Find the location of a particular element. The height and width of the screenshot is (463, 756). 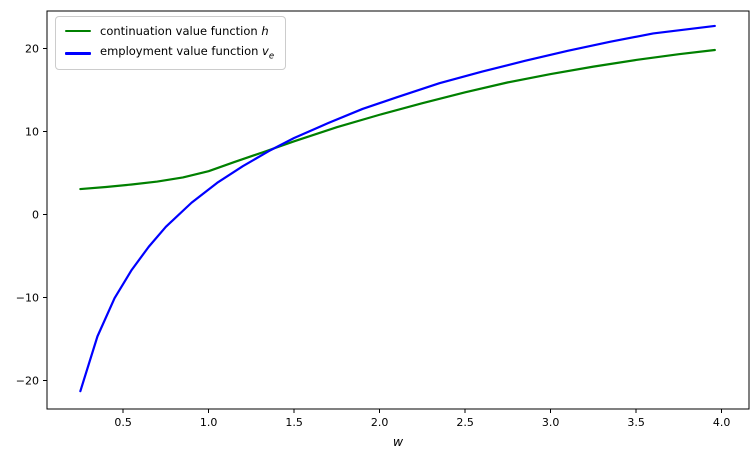

x-axis-label: w is located at coordinates (398, 441).